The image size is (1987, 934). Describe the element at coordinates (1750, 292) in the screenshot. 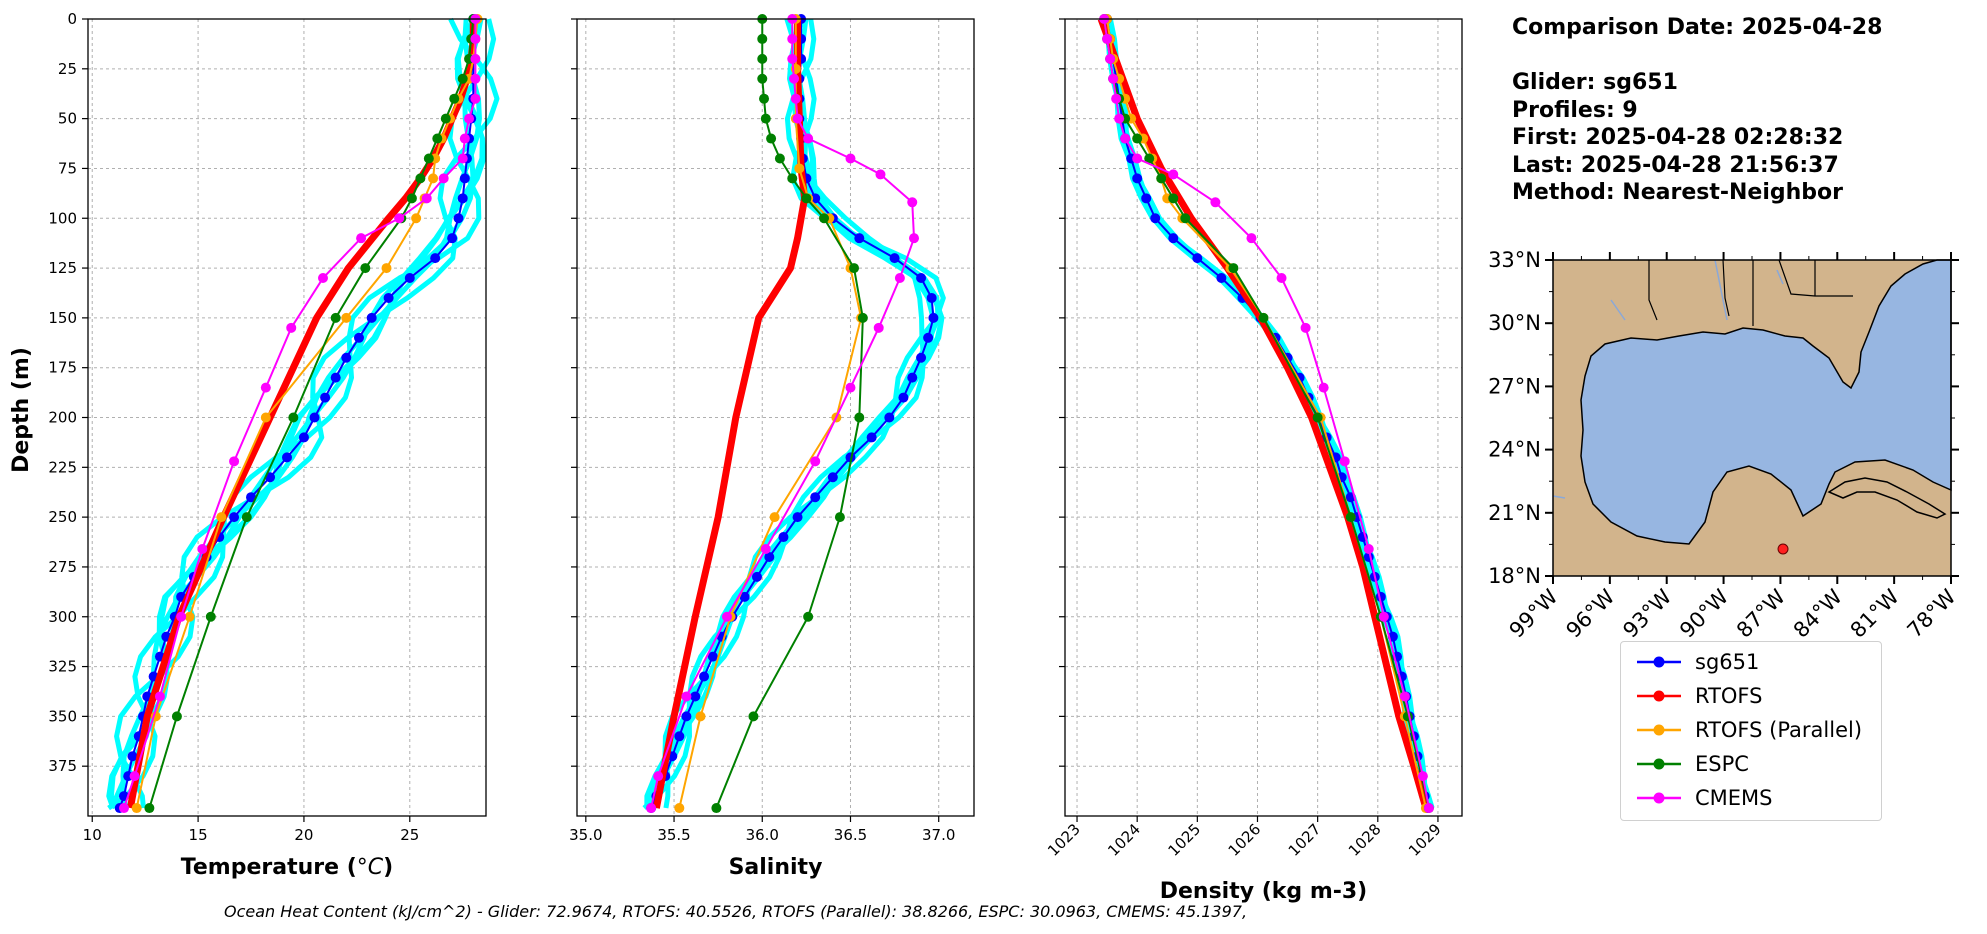

I see `state-borders` at that location.